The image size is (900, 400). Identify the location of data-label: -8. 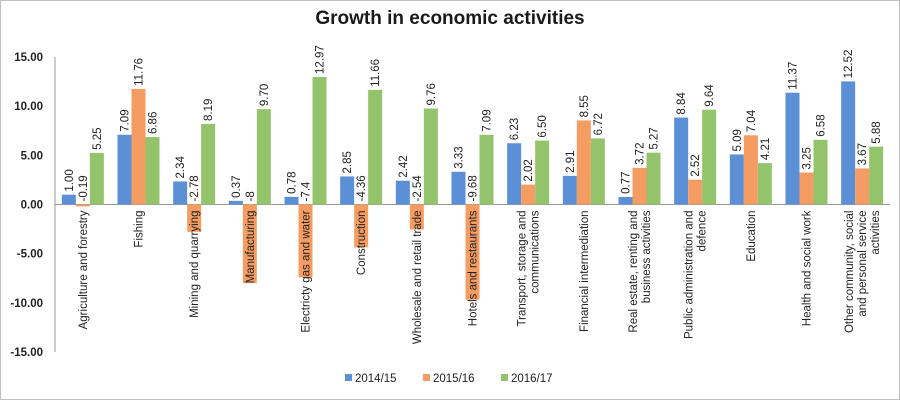
(251, 196).